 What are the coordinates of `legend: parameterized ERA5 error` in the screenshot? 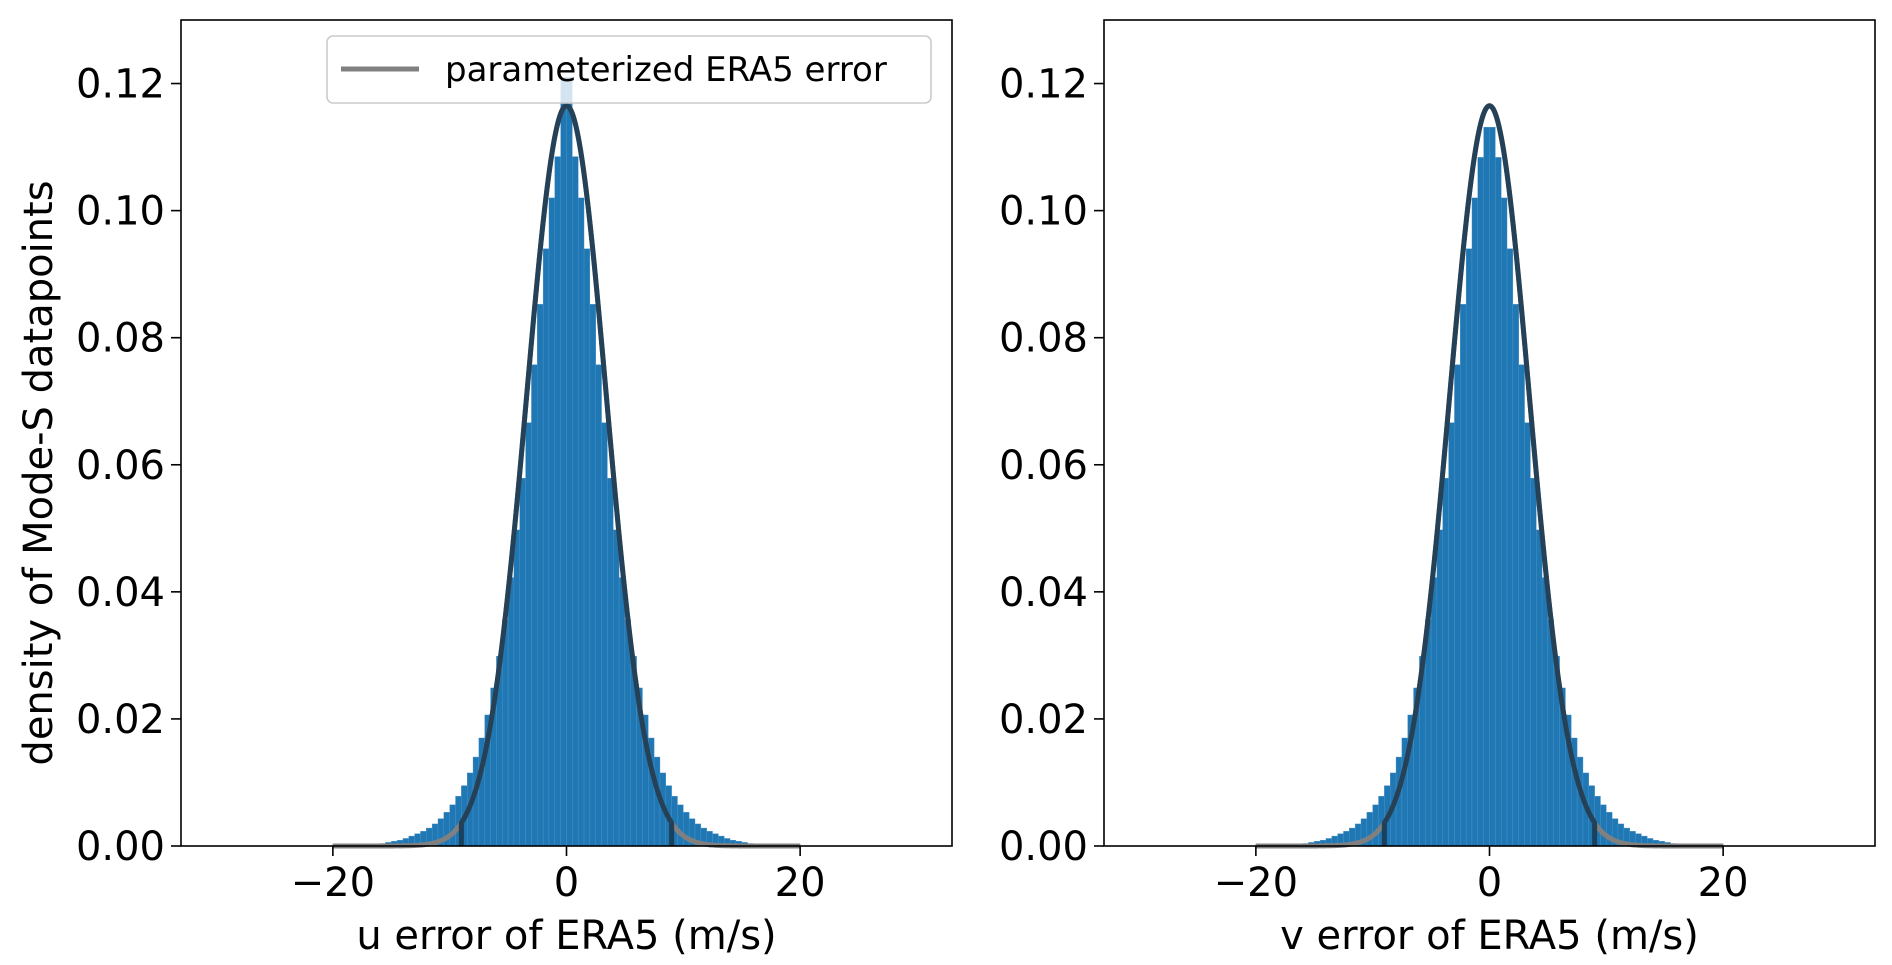 It's located at (629, 69).